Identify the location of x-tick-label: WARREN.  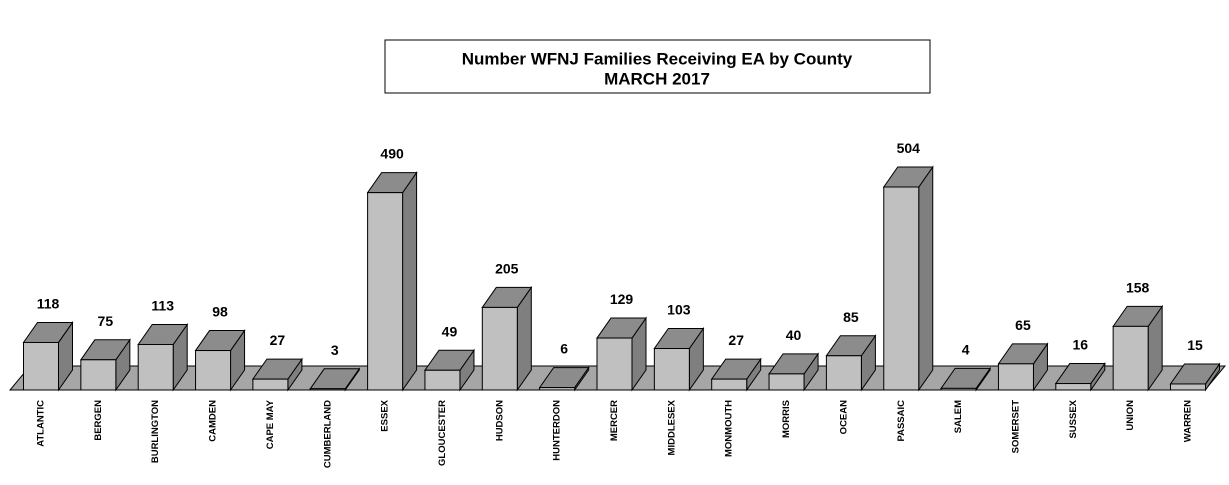
(1188, 421).